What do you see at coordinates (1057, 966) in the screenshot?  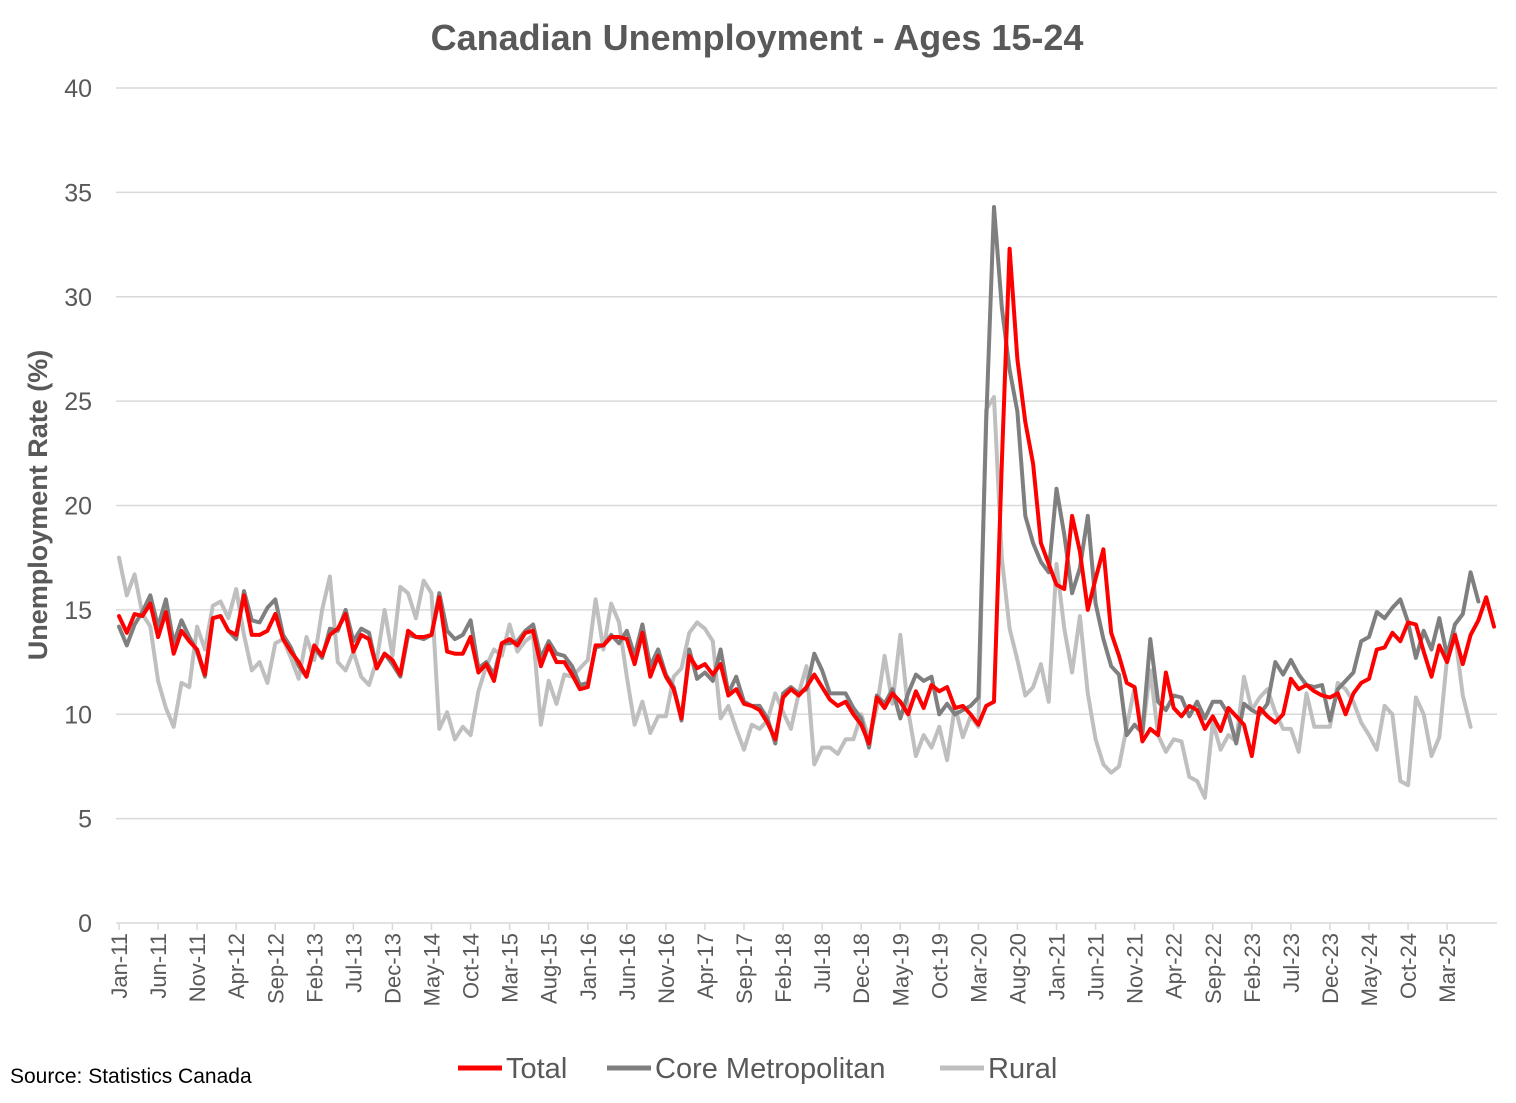 I see `x-tick-label: Jan-21` at bounding box center [1057, 966].